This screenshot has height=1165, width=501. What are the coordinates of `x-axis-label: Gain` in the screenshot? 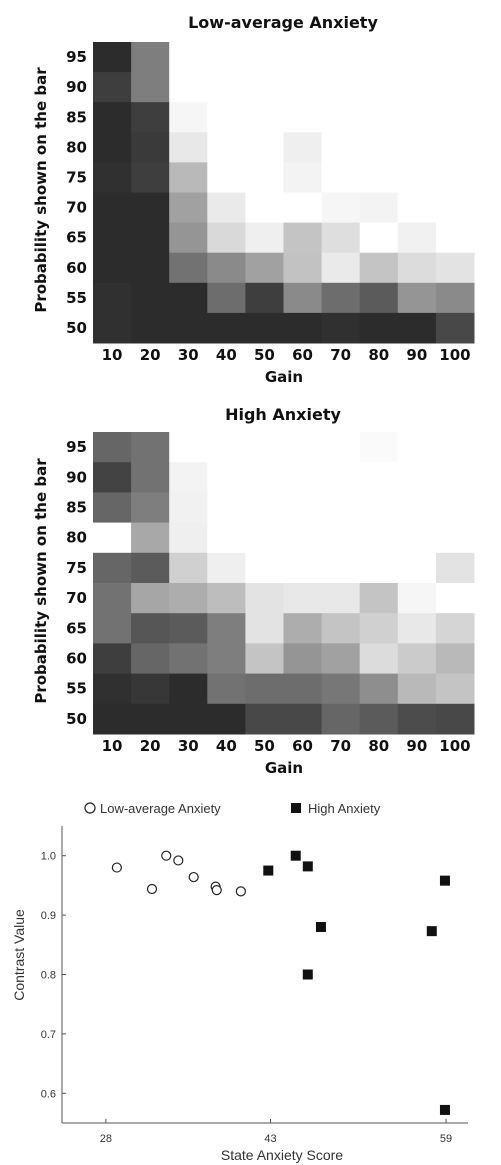 It's located at (284, 377).